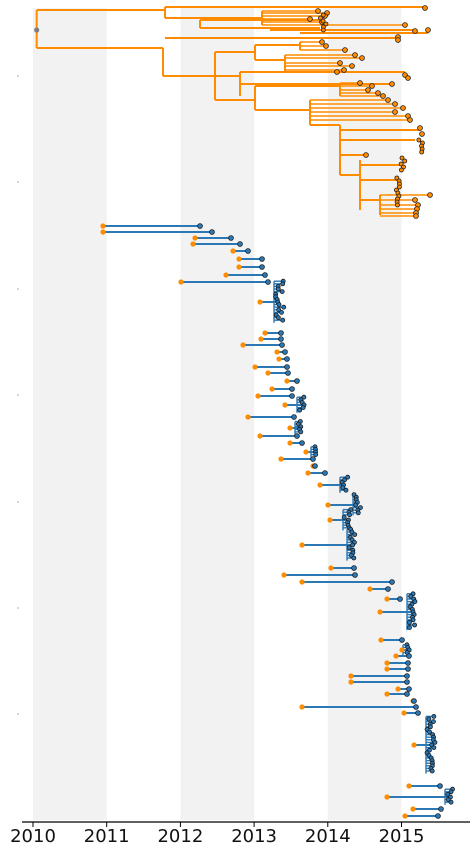  Describe the element at coordinates (33, 836) in the screenshot. I see `x-tick-label: 2010` at that location.